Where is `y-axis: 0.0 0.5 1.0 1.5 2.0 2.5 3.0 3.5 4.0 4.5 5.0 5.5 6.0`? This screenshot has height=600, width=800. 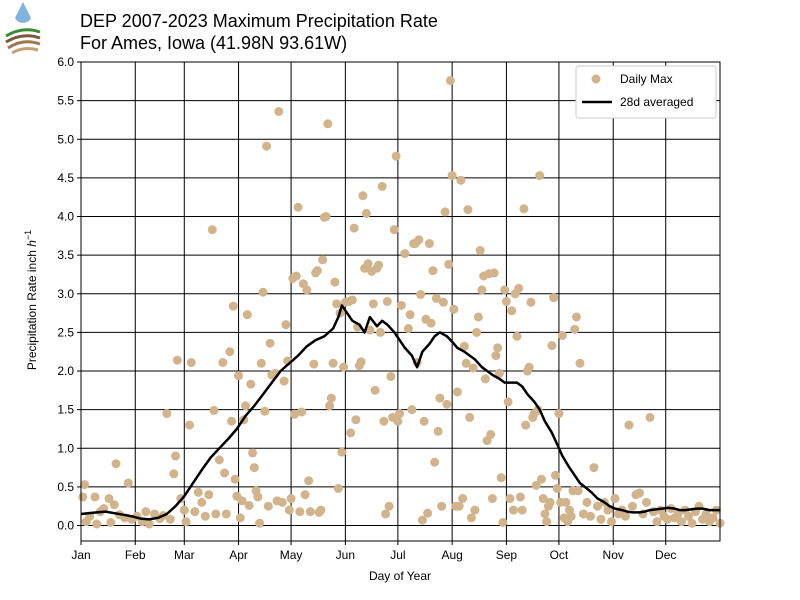 y-axis: 0.0 0.5 1.0 1.5 2.0 2.5 3.0 3.5 4.0 4.5 5.0 5.5 6.0 is located at coordinates (69, 294).